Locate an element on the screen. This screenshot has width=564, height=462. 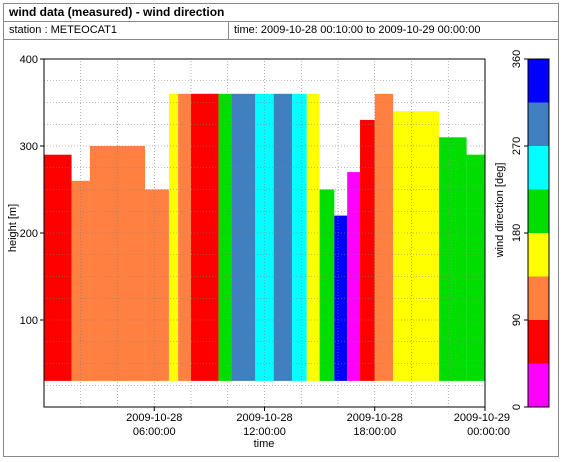
x-tick-time: 06:00:00 is located at coordinates (154, 432).